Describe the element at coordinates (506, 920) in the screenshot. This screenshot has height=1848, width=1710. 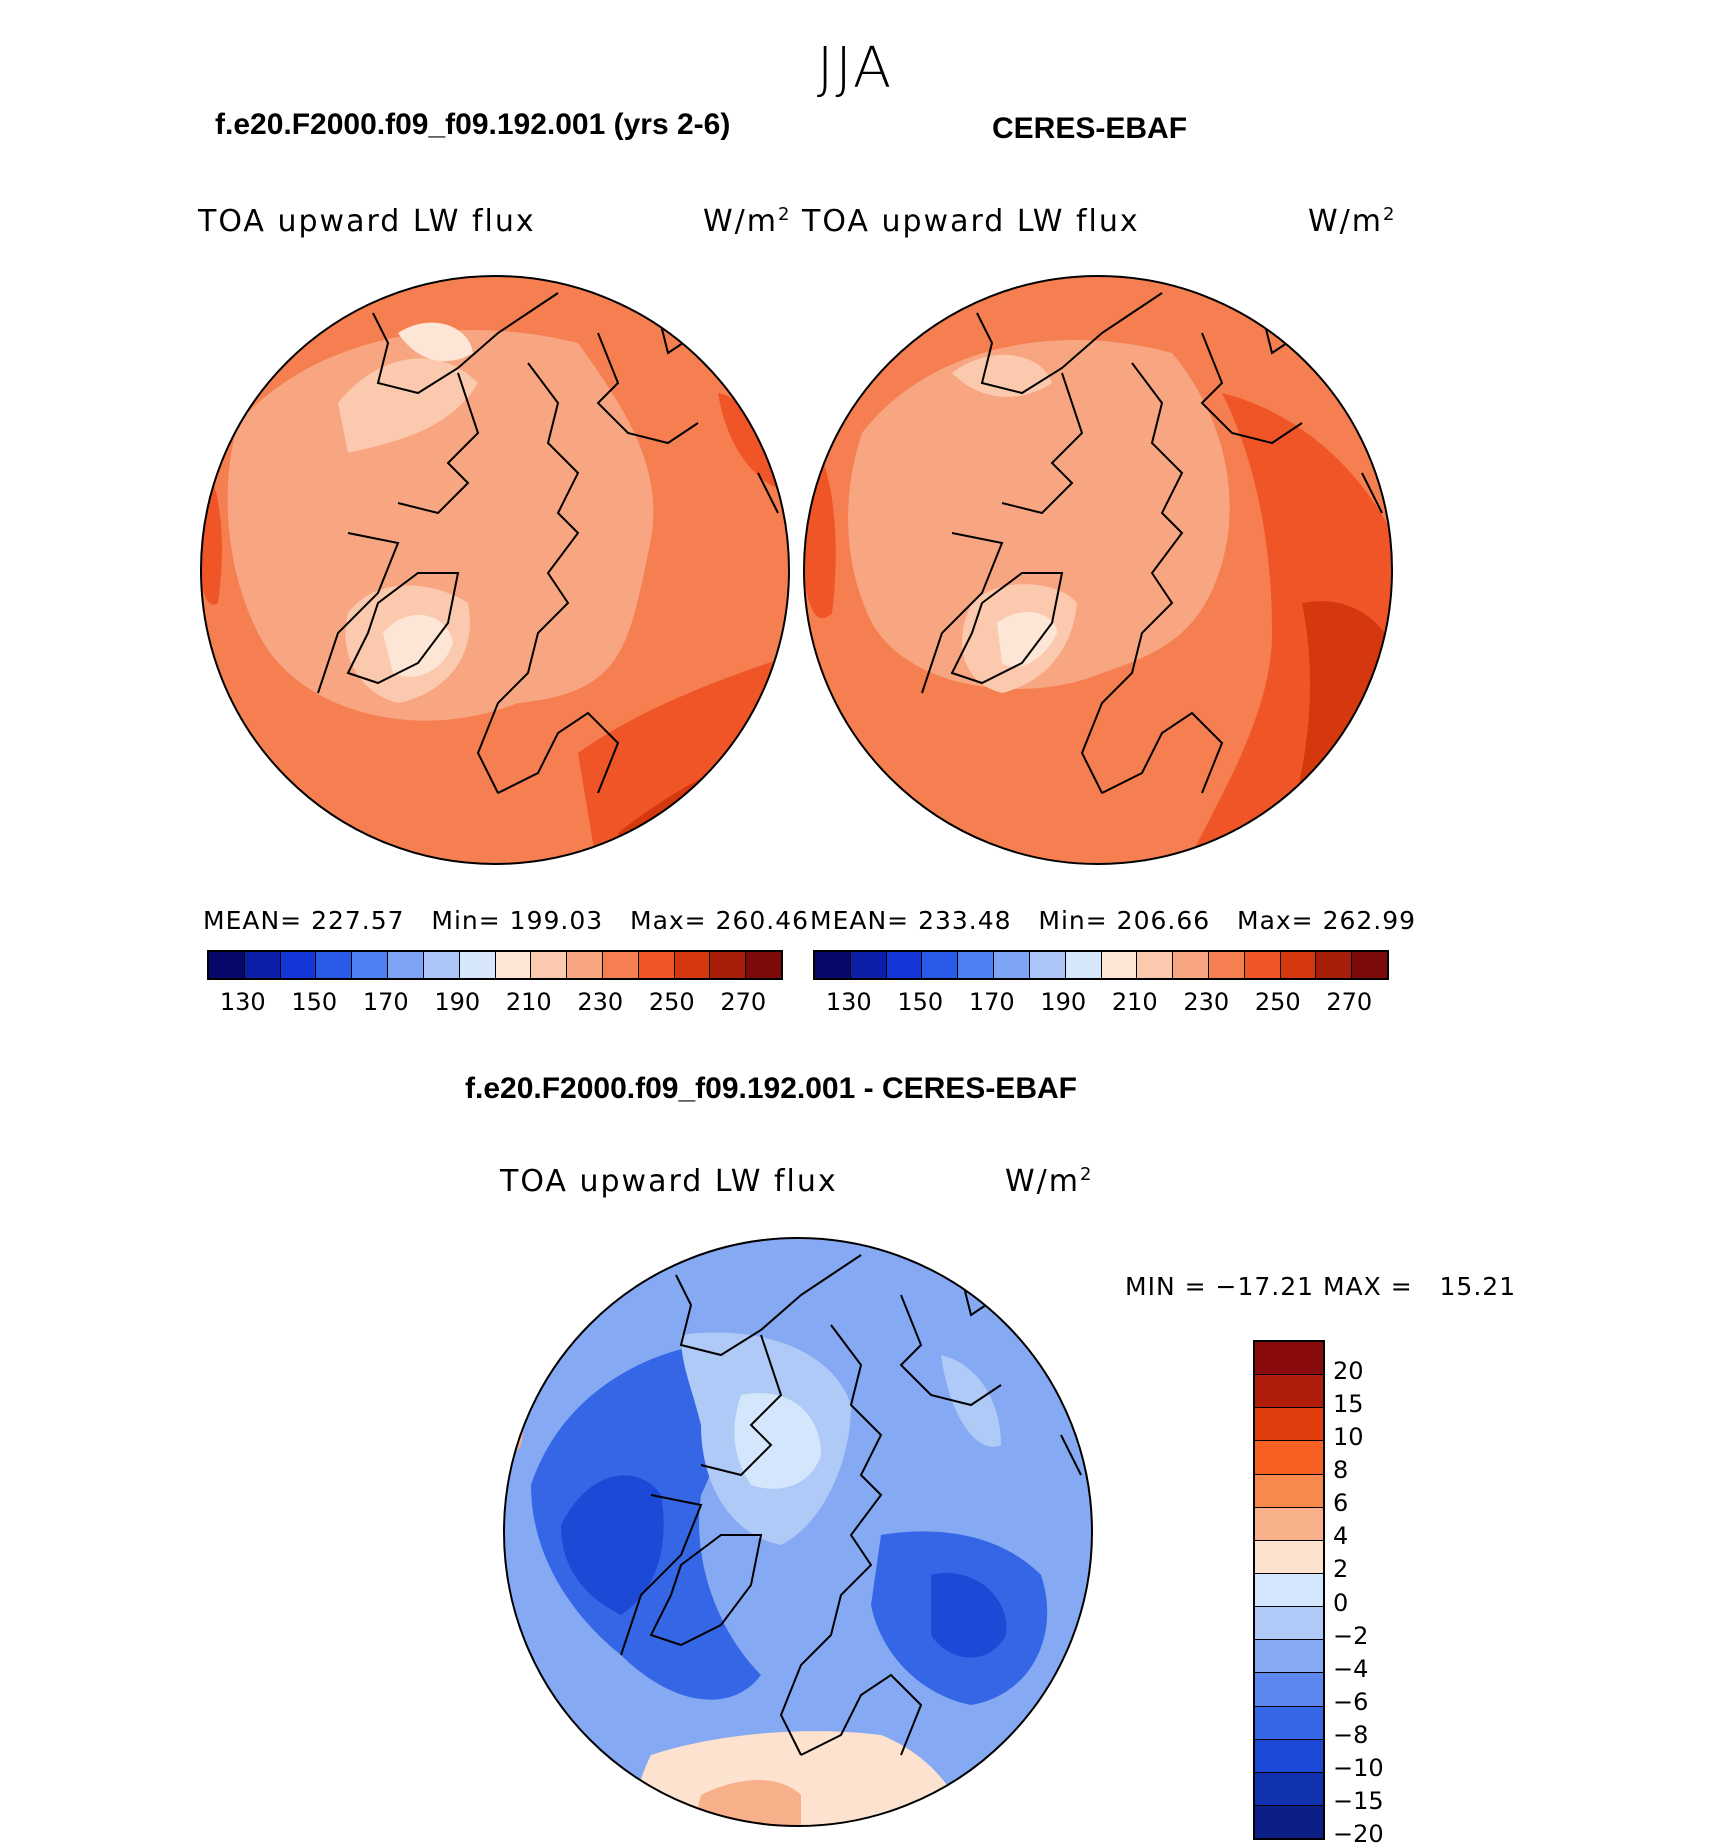
I see `model-stats: MEAN= 227.57 Min= 199.03 Max= 260.46` at that location.